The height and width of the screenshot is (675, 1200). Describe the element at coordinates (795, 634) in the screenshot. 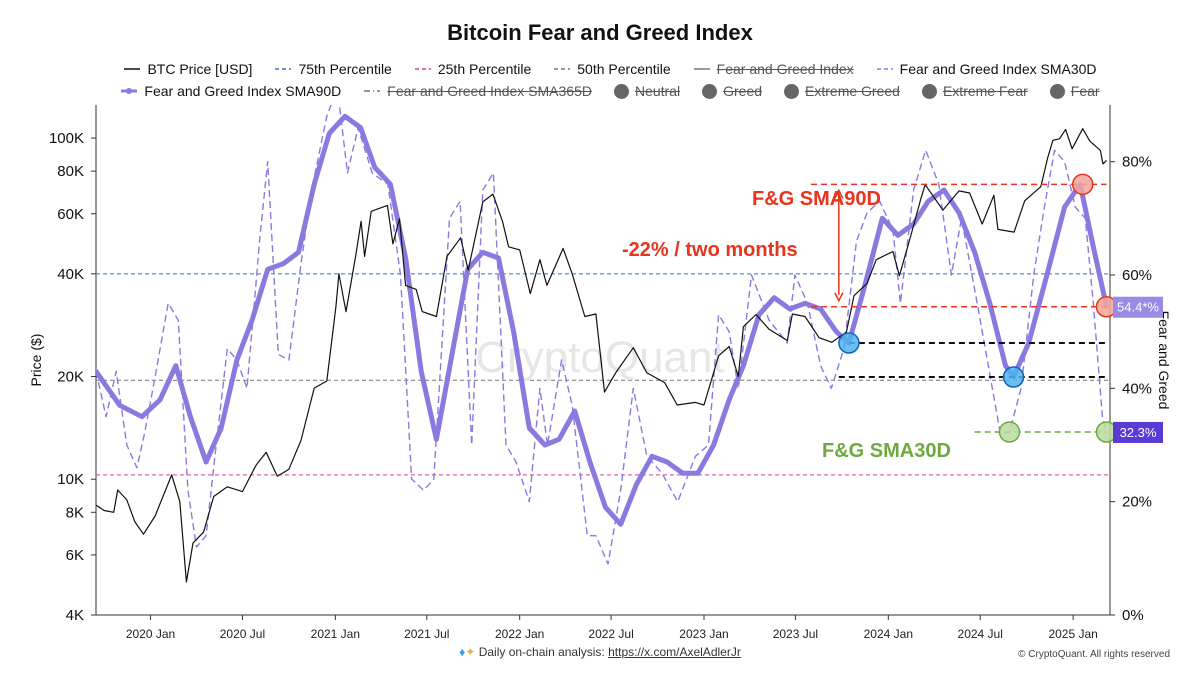

I see `x-tick-label: 2023 Jul` at that location.